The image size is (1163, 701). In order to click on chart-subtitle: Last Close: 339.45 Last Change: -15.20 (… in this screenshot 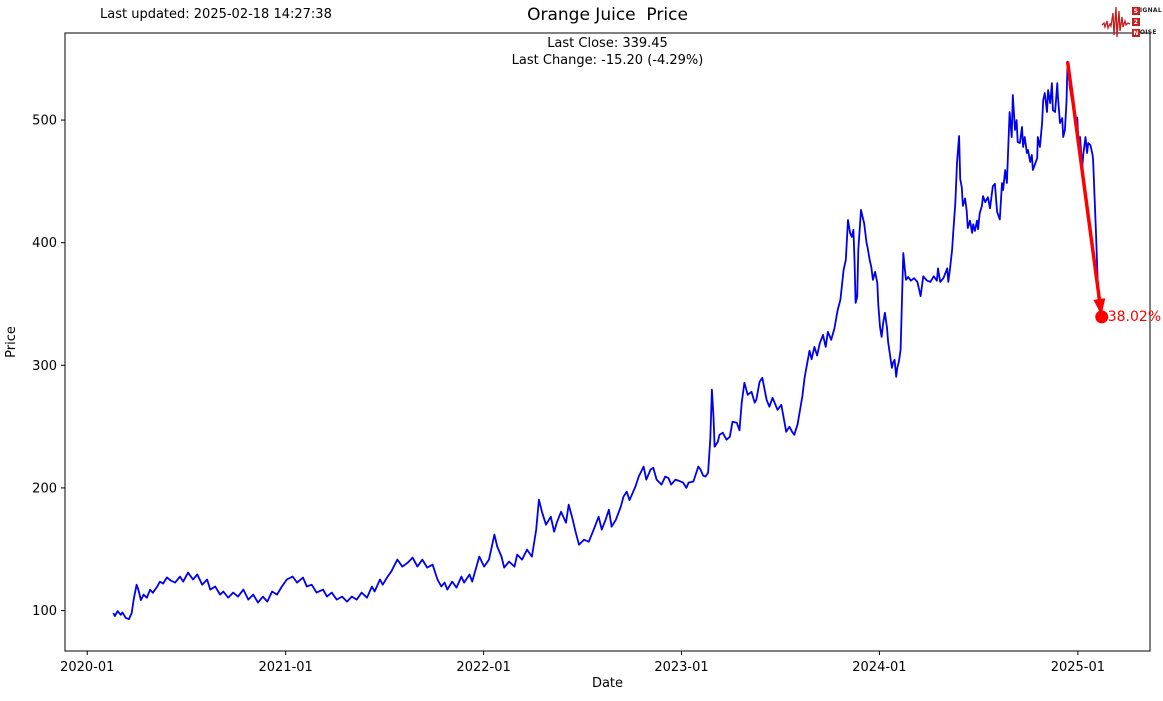, I will do `click(607, 52)`.